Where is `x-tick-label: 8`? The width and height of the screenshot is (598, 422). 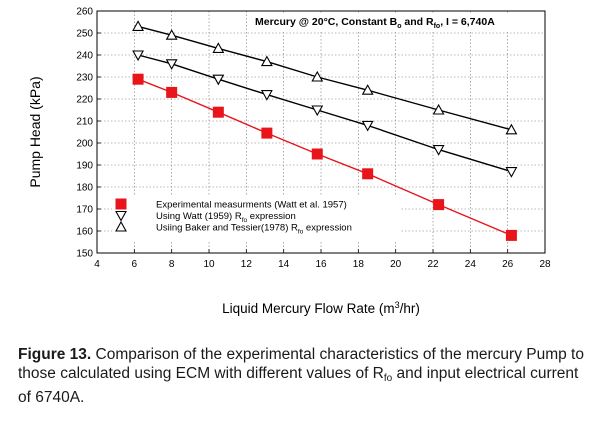
x-tick-label: 8 is located at coordinates (172, 264).